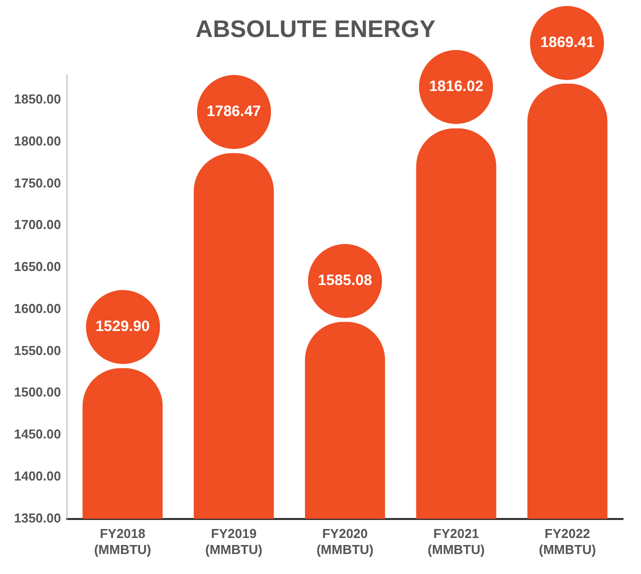 This screenshot has height=574, width=641. Describe the element at coordinates (123, 541) in the screenshot. I see `x-tick-label: FY2018 (MMBTU)` at that location.